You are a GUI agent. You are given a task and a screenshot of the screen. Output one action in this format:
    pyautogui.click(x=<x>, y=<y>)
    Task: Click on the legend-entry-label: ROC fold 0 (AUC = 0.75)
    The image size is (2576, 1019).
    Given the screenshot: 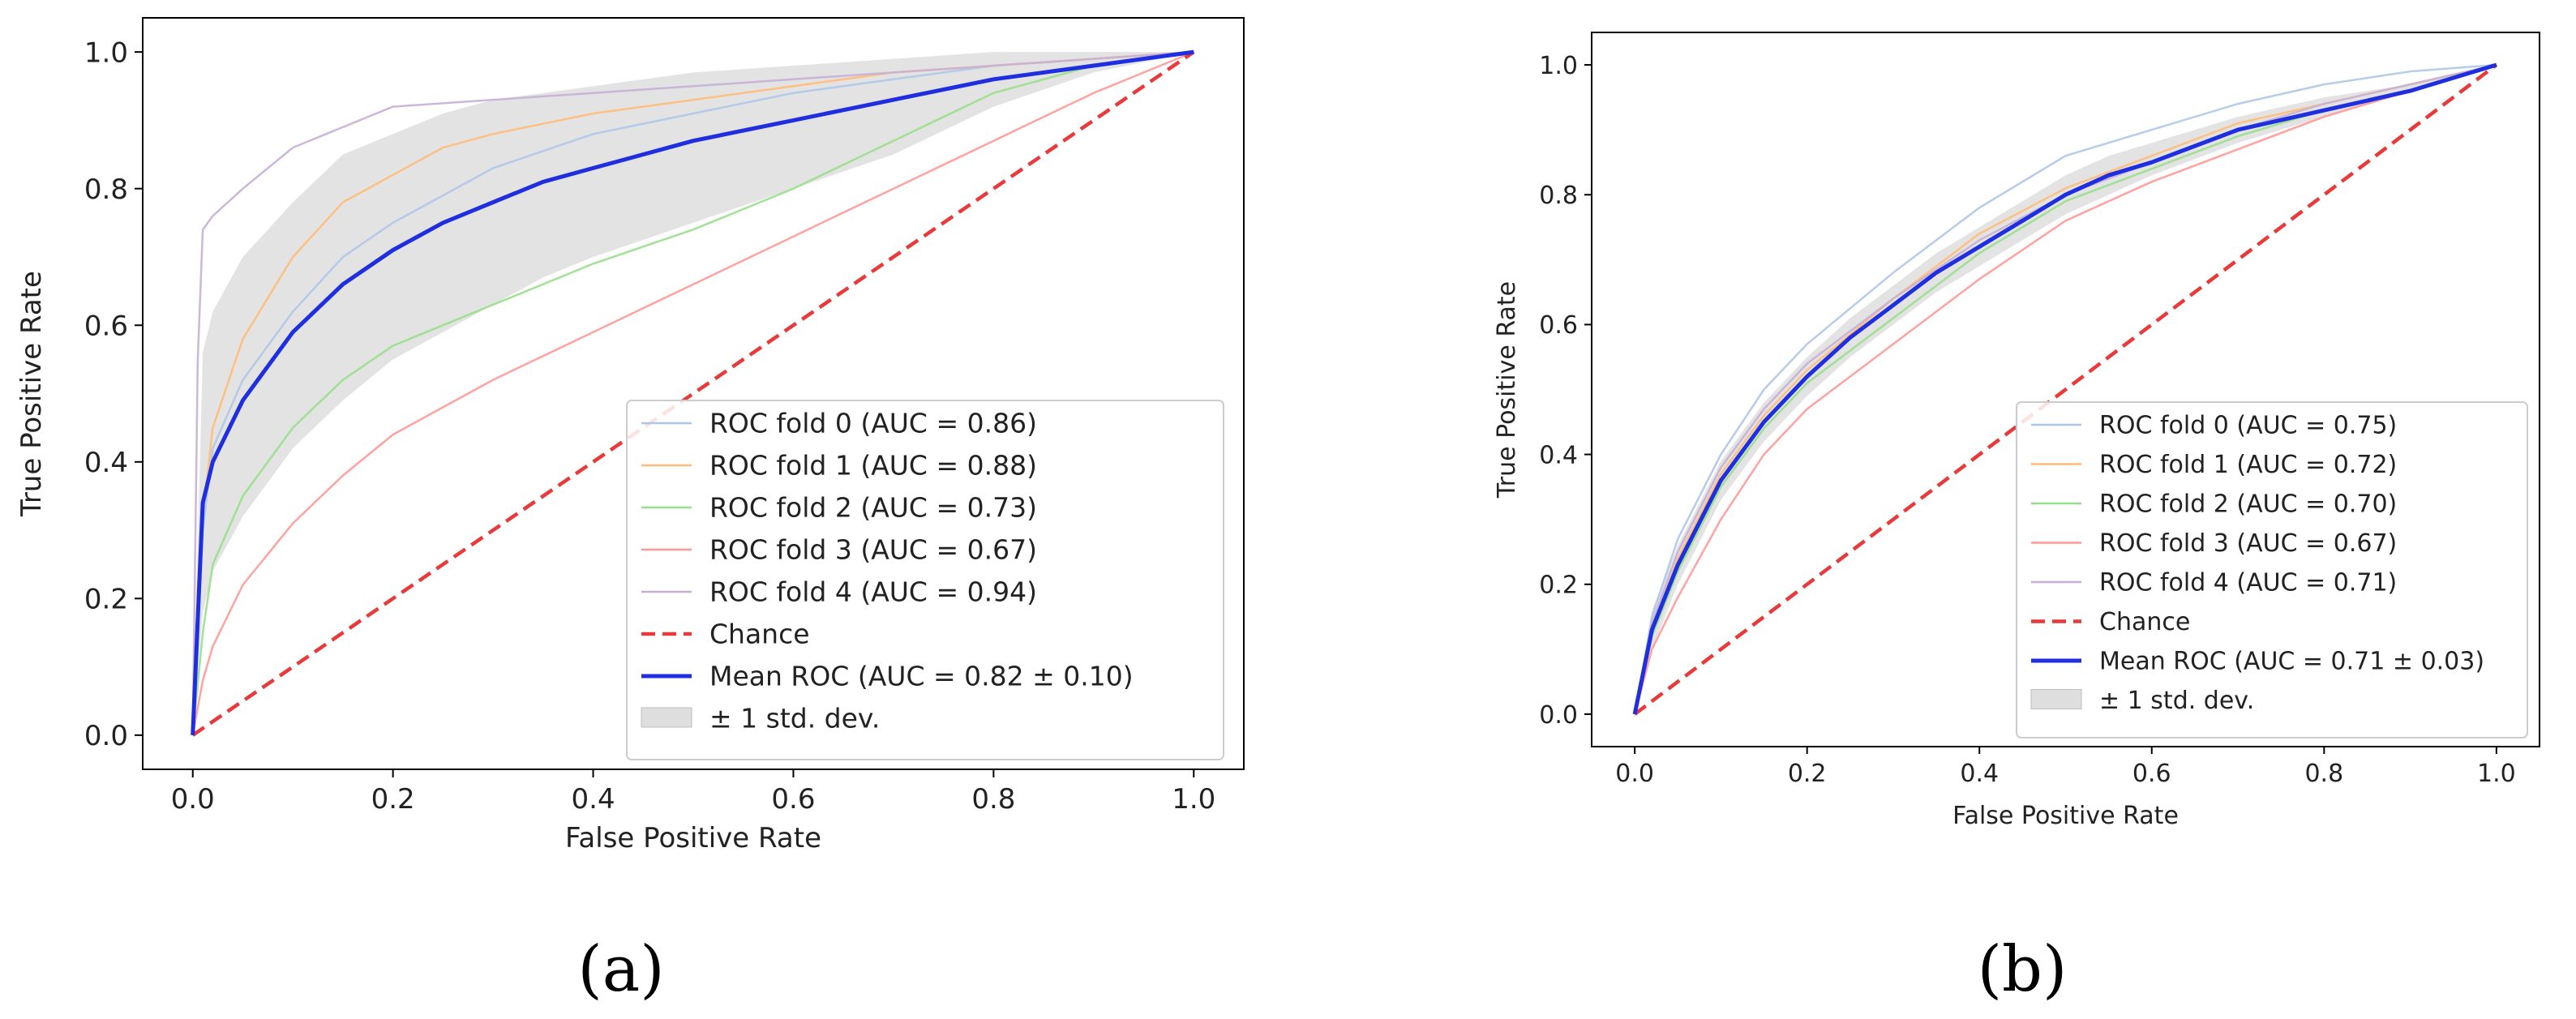 What is the action you would take?
    pyautogui.click(x=2248, y=426)
    